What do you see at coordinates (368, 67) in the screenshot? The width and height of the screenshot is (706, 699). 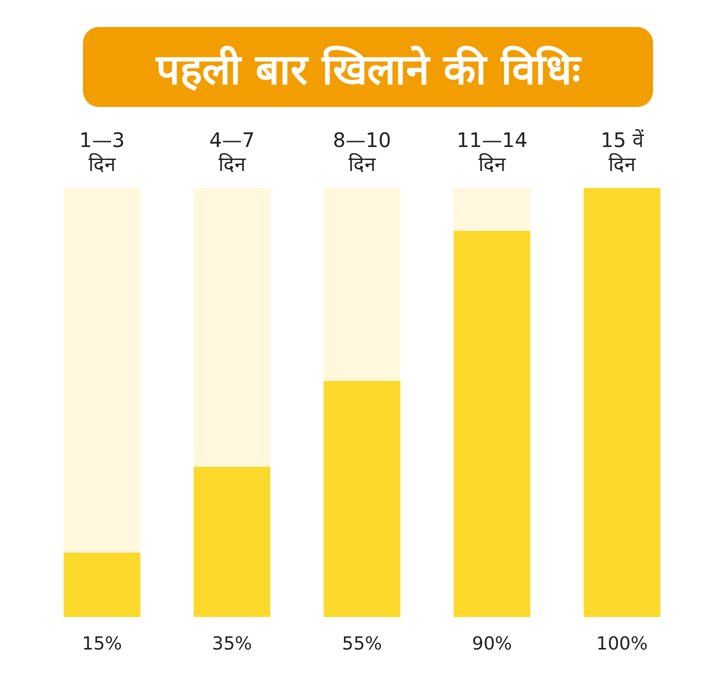 I see `chart-title: पहली बार खिलाने की विधिः` at bounding box center [368, 67].